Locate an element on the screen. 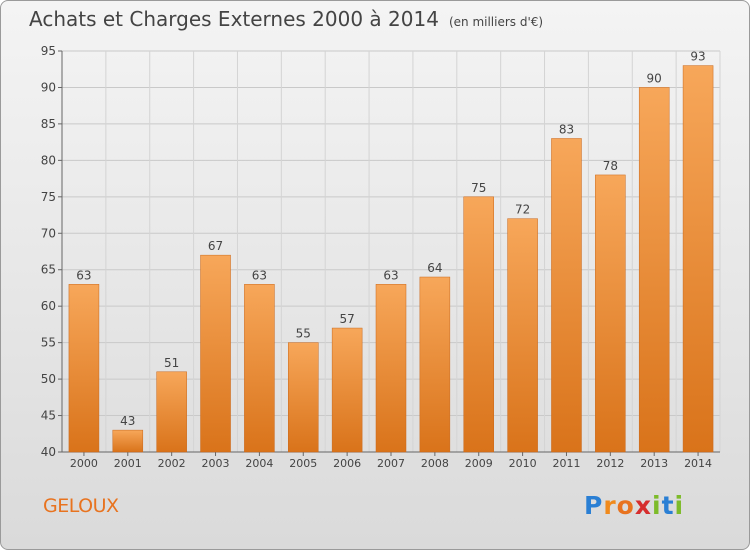 Image resolution: width=750 pixels, height=550 pixels. y-tick-label: 40 is located at coordinates (48, 452).